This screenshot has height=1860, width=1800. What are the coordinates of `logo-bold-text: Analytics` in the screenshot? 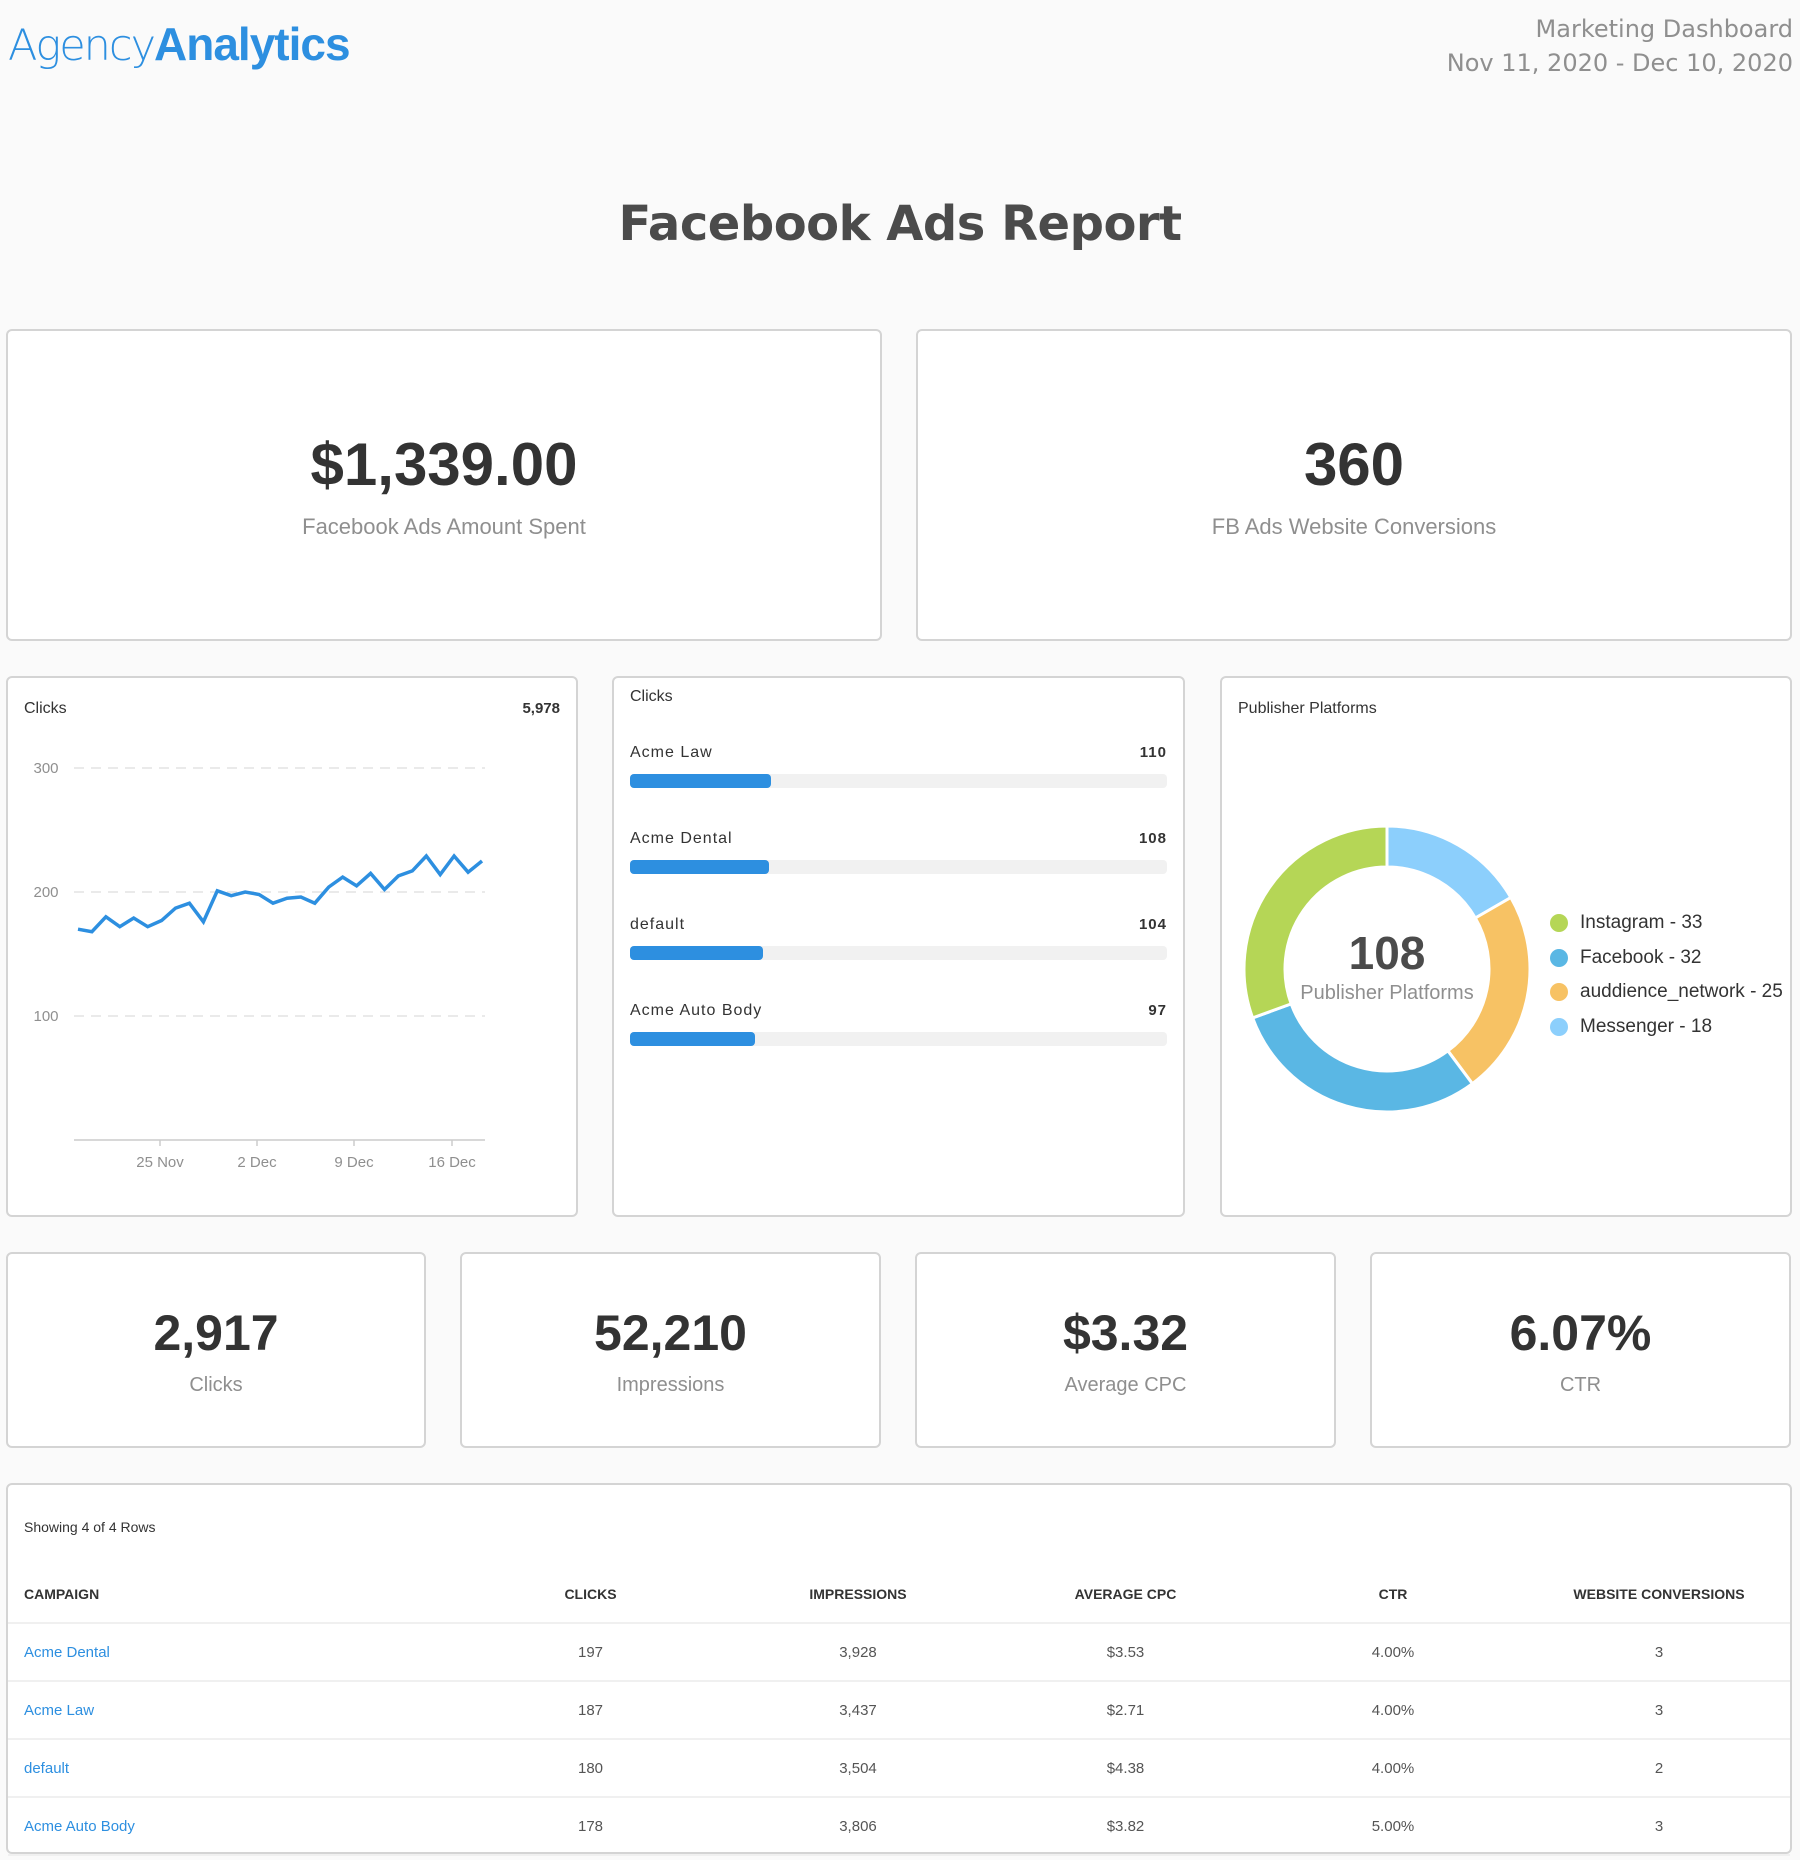 It's located at (252, 44).